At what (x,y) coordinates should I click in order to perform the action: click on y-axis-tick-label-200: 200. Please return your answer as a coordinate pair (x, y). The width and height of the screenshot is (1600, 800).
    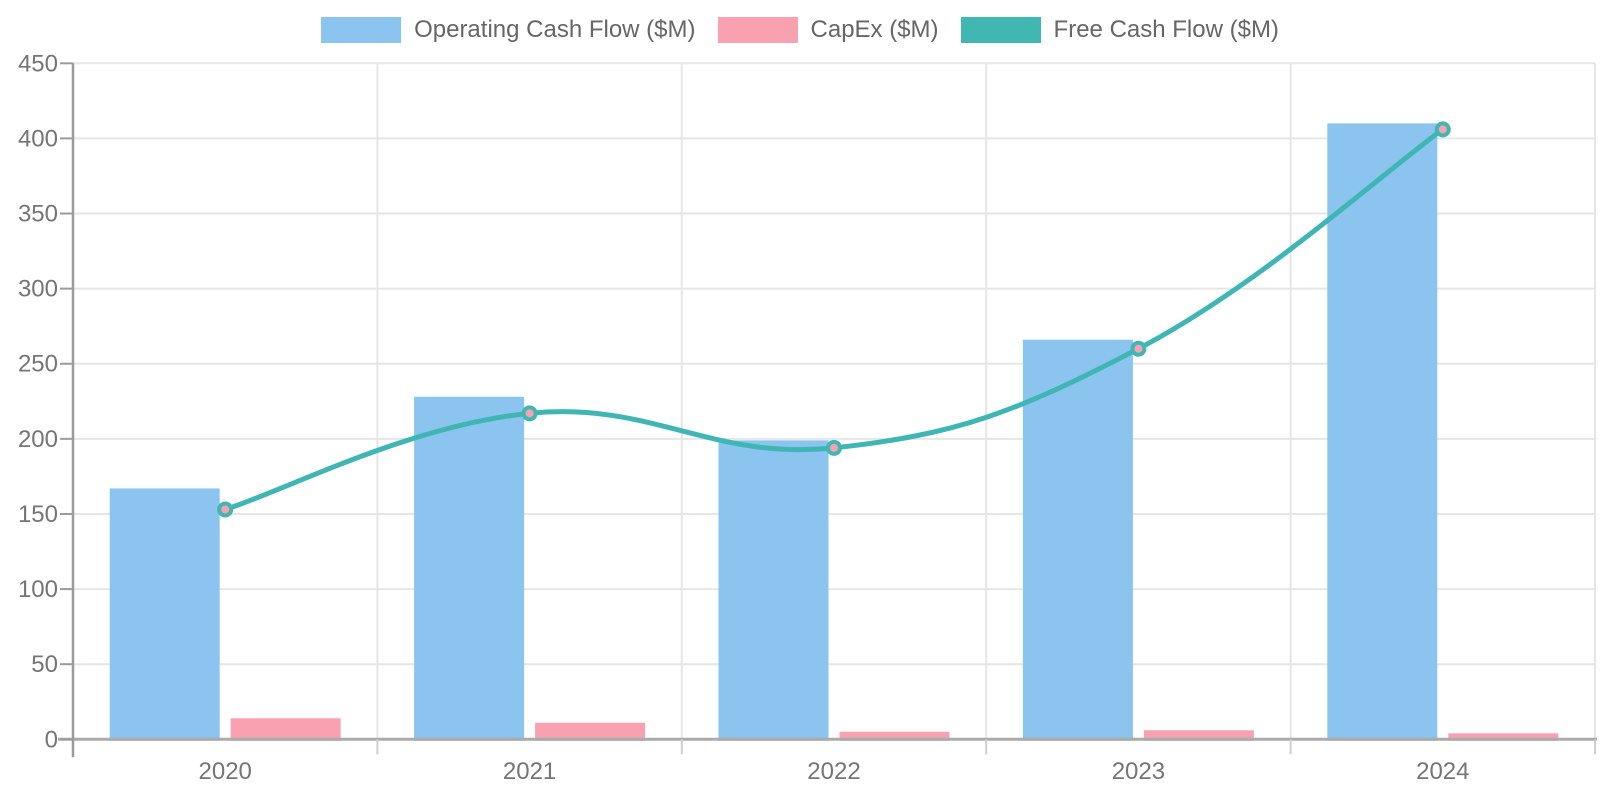
    Looking at the image, I should click on (38, 439).